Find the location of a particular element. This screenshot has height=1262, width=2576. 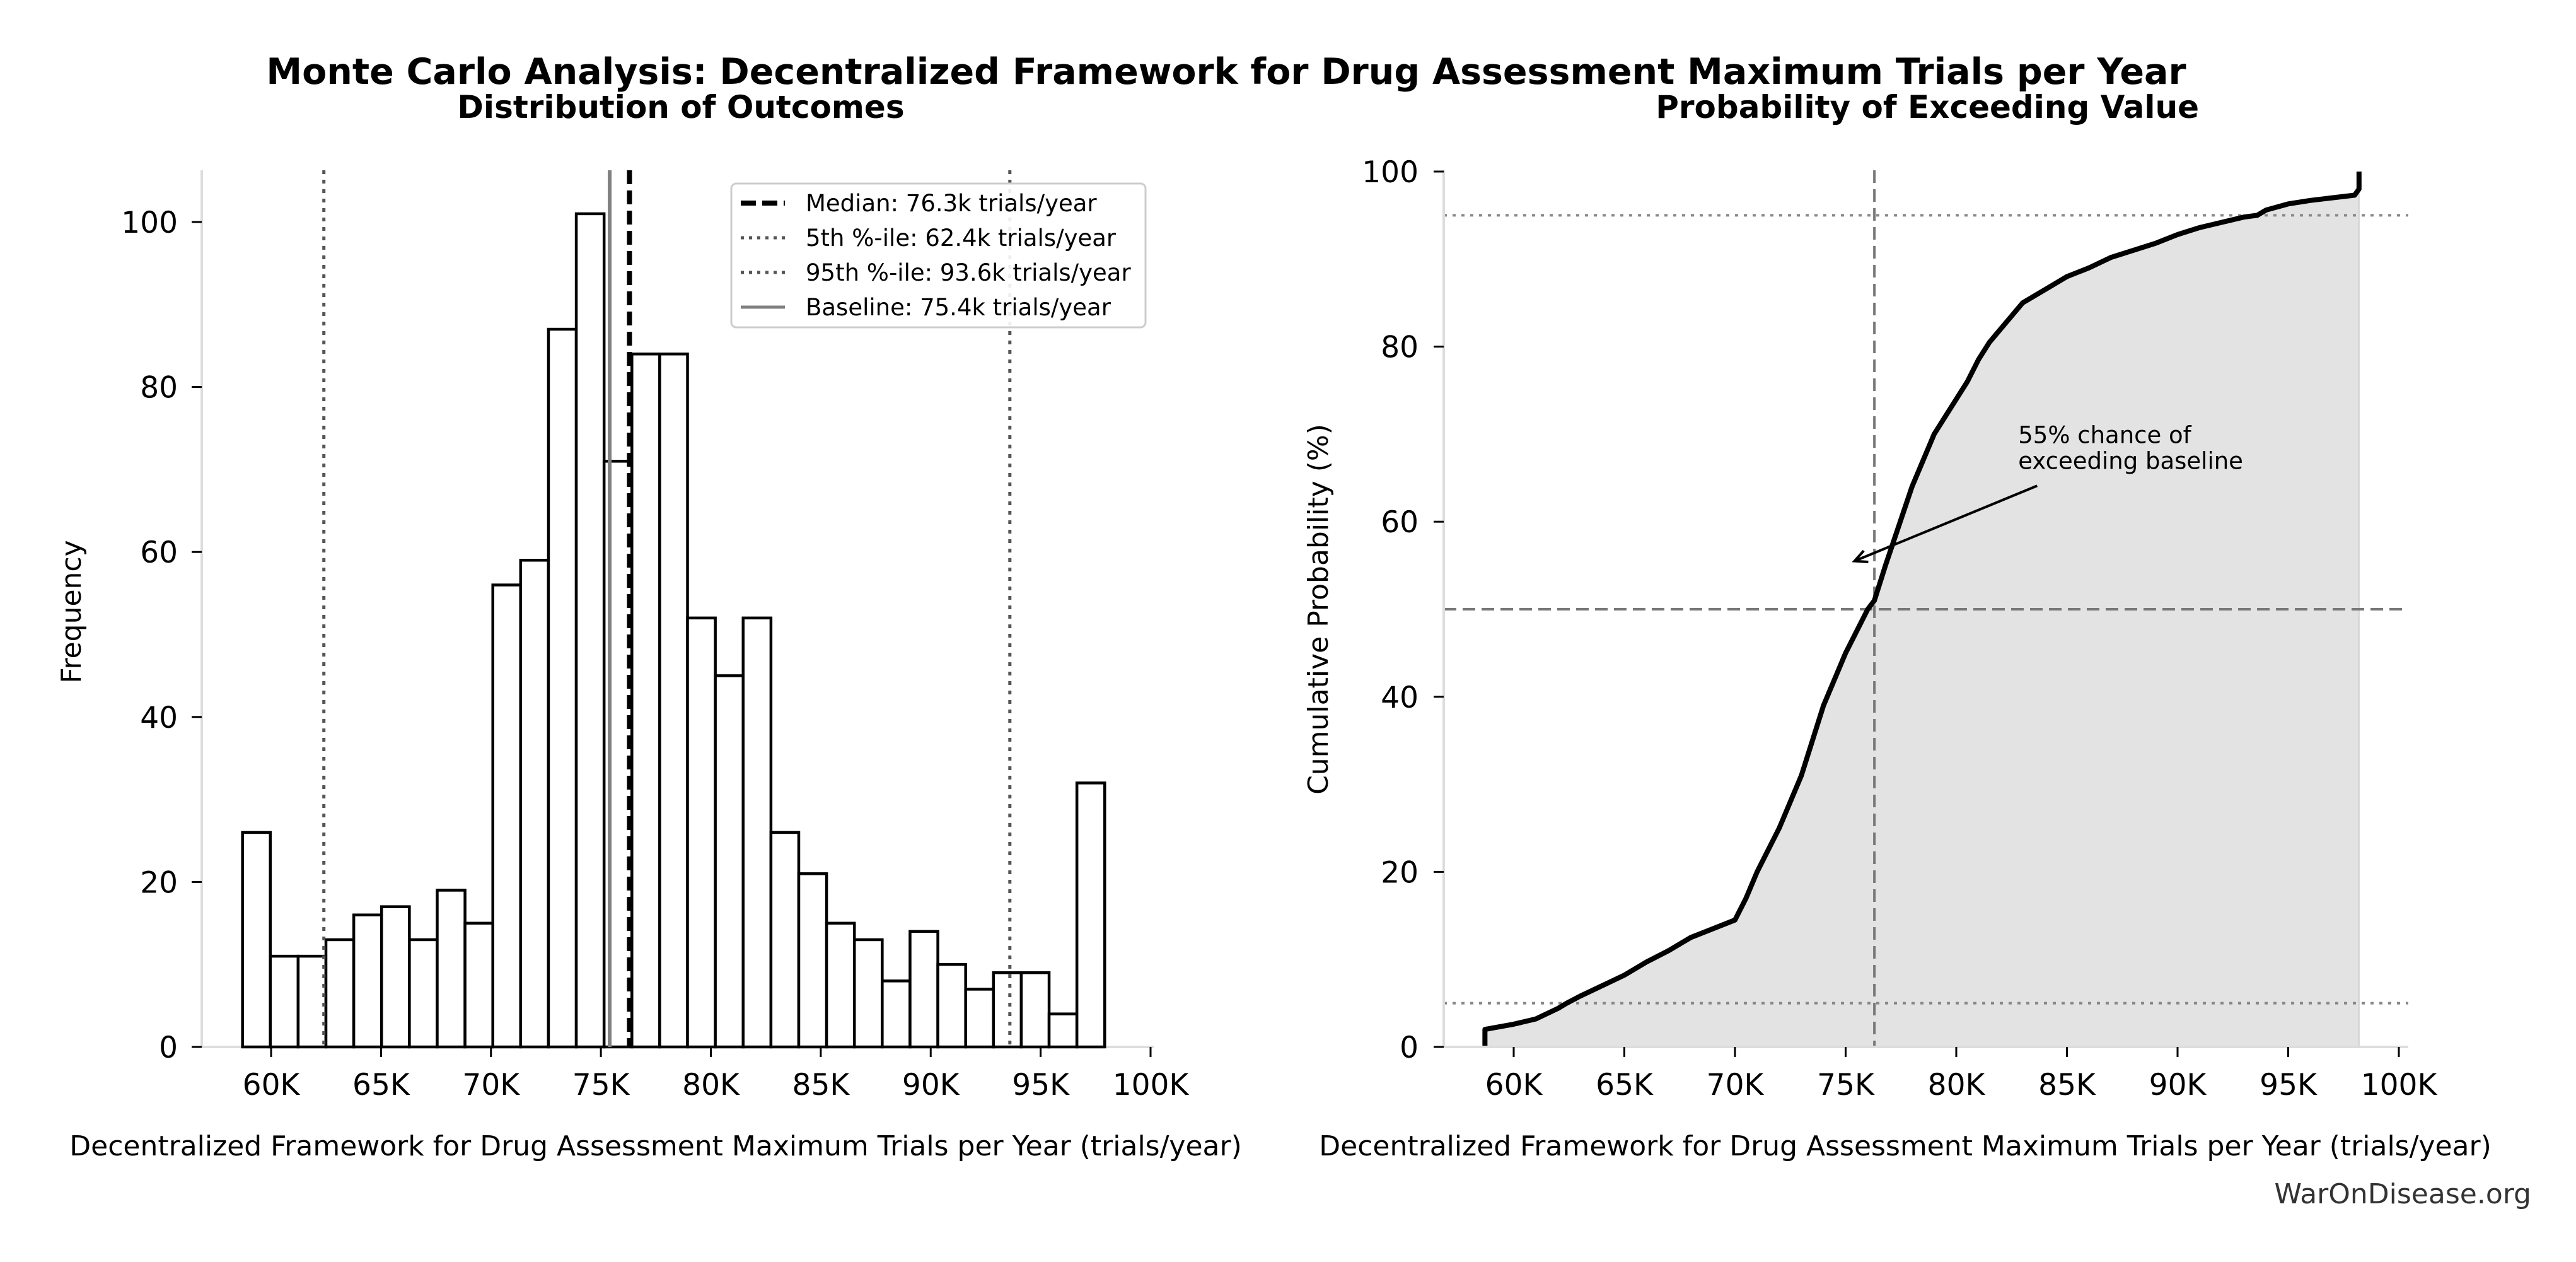

hist-xtick-label: 95K is located at coordinates (1041, 1085).